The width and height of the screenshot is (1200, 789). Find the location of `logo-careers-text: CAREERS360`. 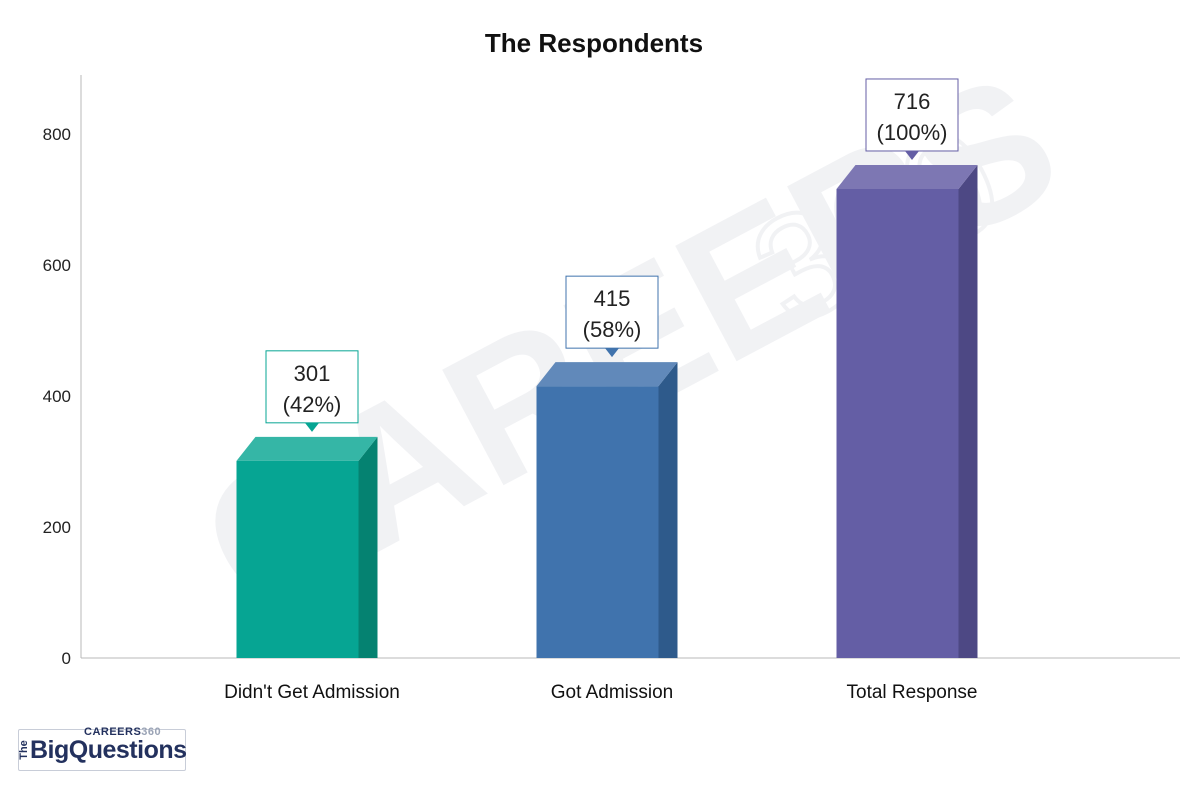

logo-careers-text: CAREERS360 is located at coordinates (122, 732).